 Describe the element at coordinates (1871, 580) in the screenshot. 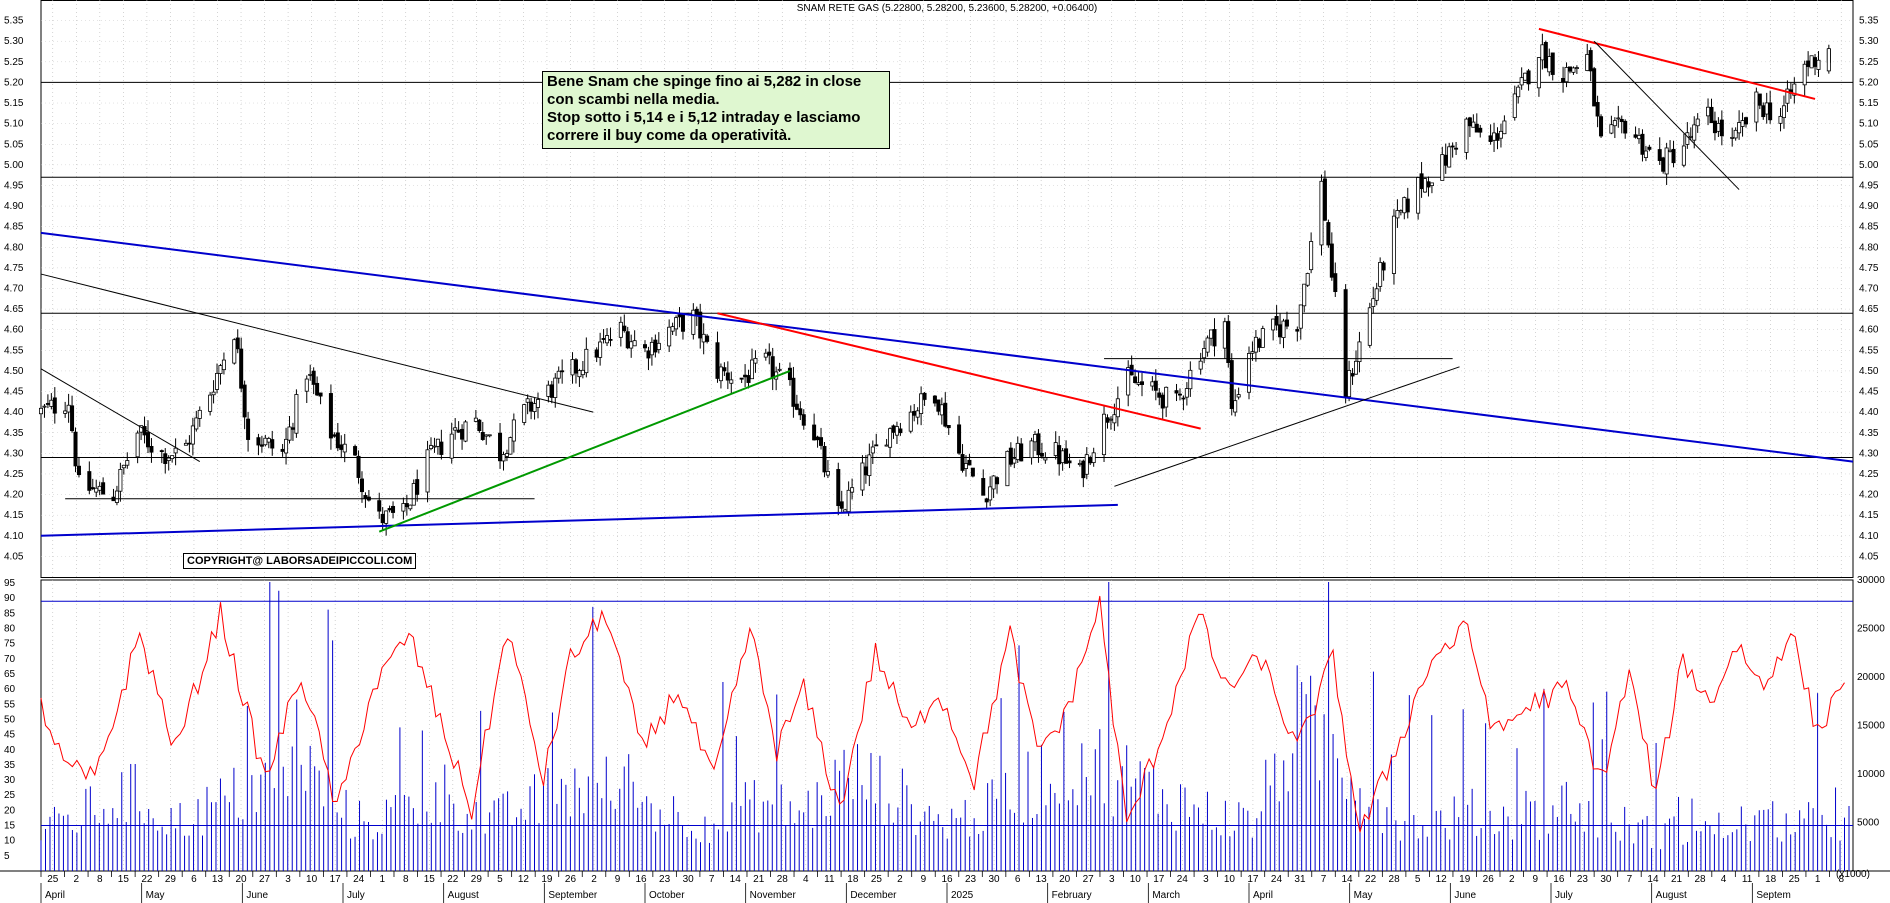

I see `volume-tick-label: 30000` at that location.